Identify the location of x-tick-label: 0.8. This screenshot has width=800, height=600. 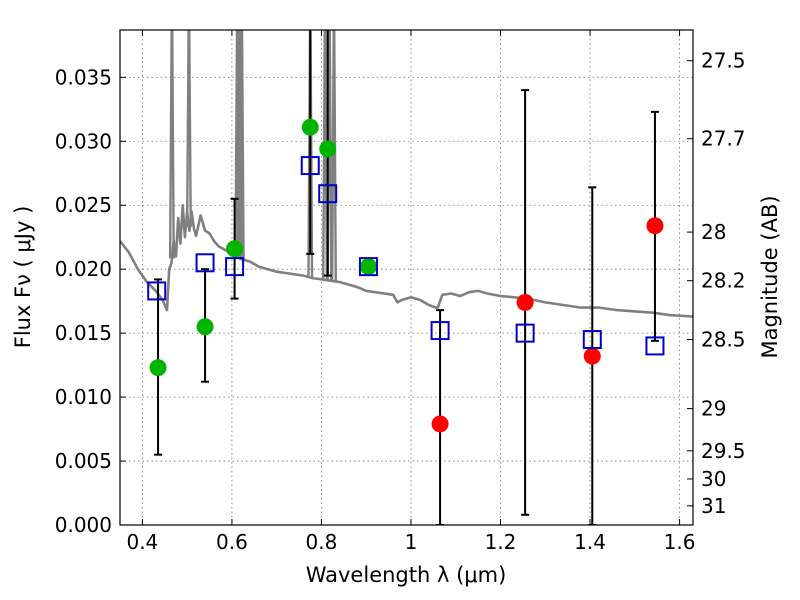
(322, 542).